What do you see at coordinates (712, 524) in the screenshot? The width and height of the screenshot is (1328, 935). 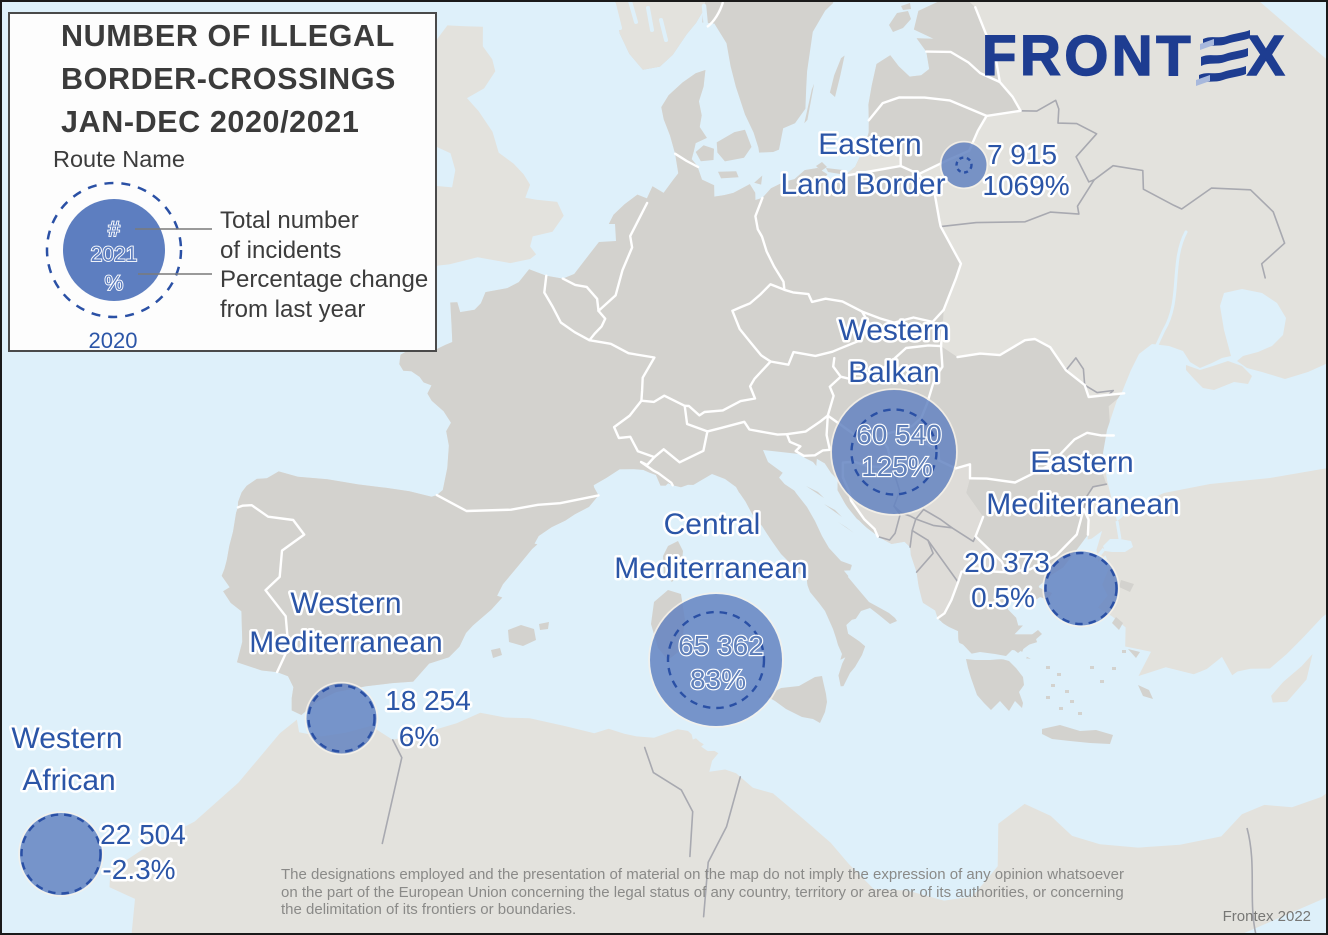 I see `svg-text: Central` at bounding box center [712, 524].